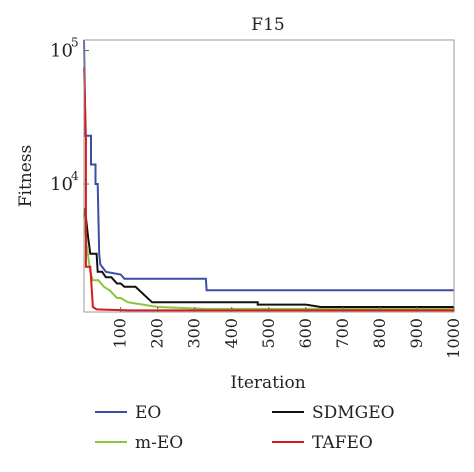 The height and width of the screenshot is (472, 474). I want to click on legend: EO m-EO SDMGEO TAFEO, so click(245, 428).